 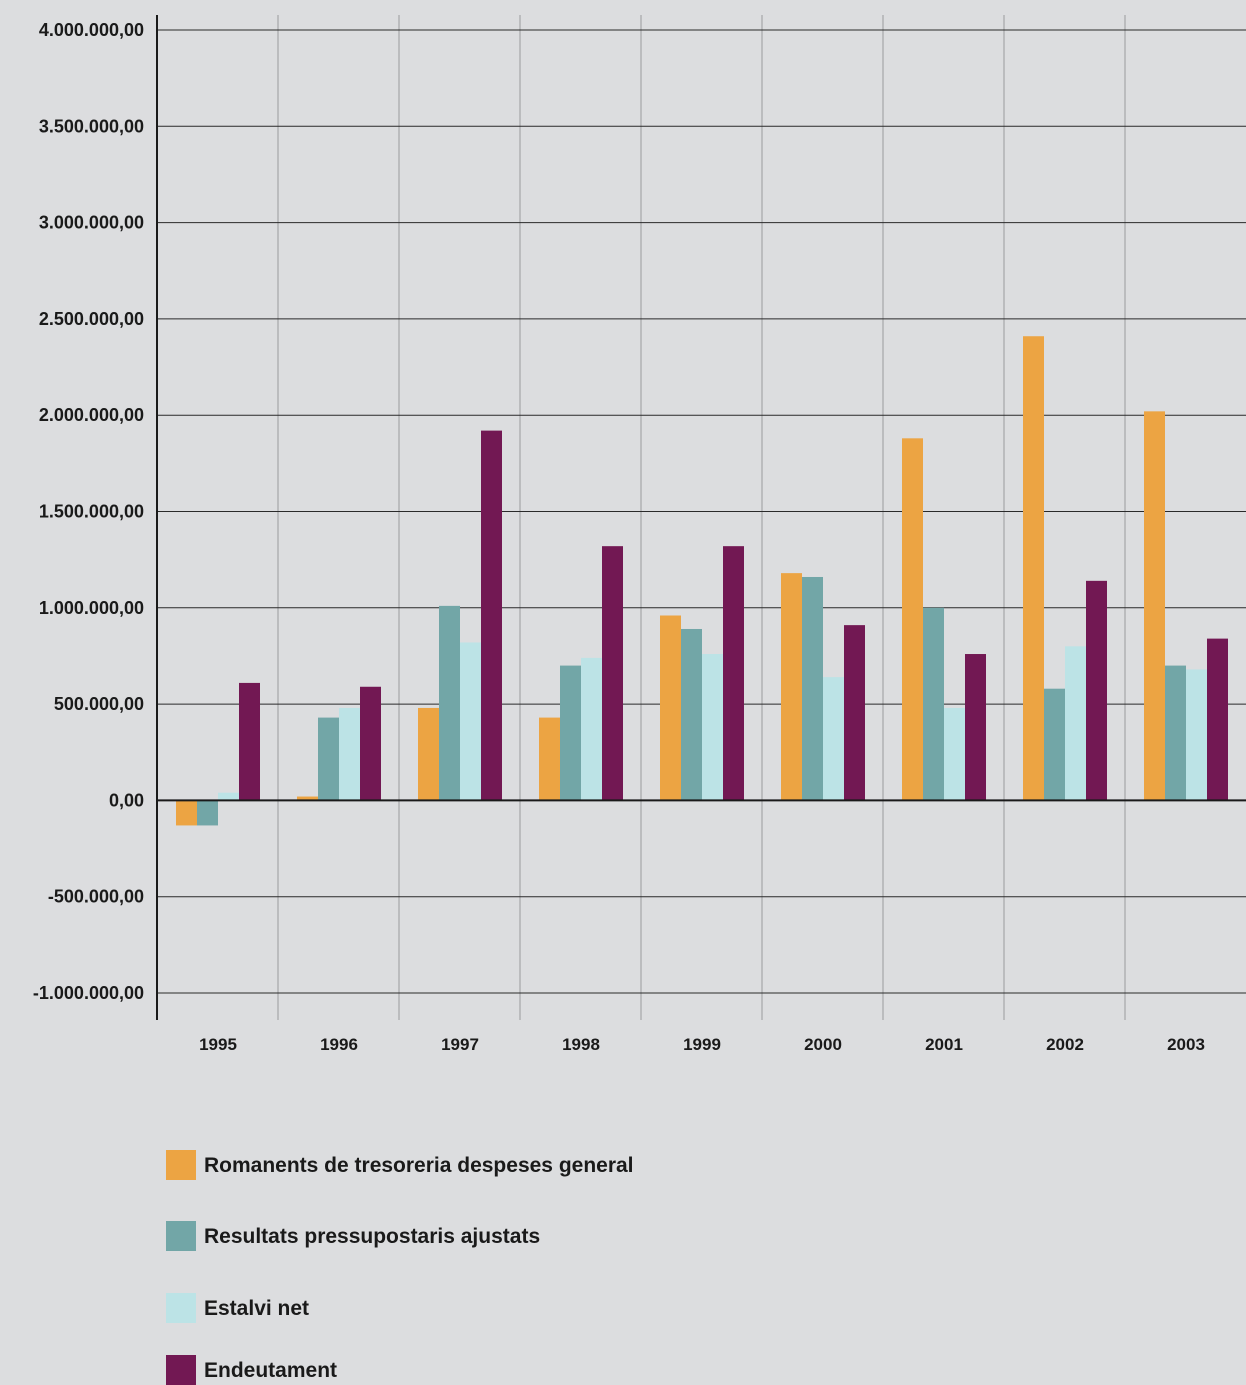 What do you see at coordinates (91, 415) in the screenshot?
I see `y-tick-label: 2.000.000,00` at bounding box center [91, 415].